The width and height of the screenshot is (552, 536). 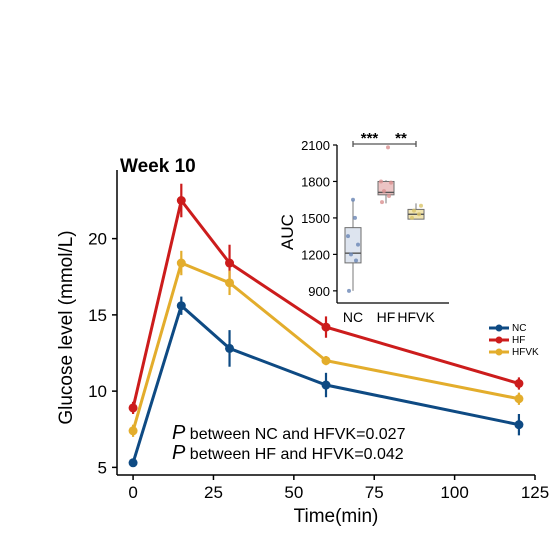 I want to click on legend-label-hf: HF, so click(x=518, y=340).